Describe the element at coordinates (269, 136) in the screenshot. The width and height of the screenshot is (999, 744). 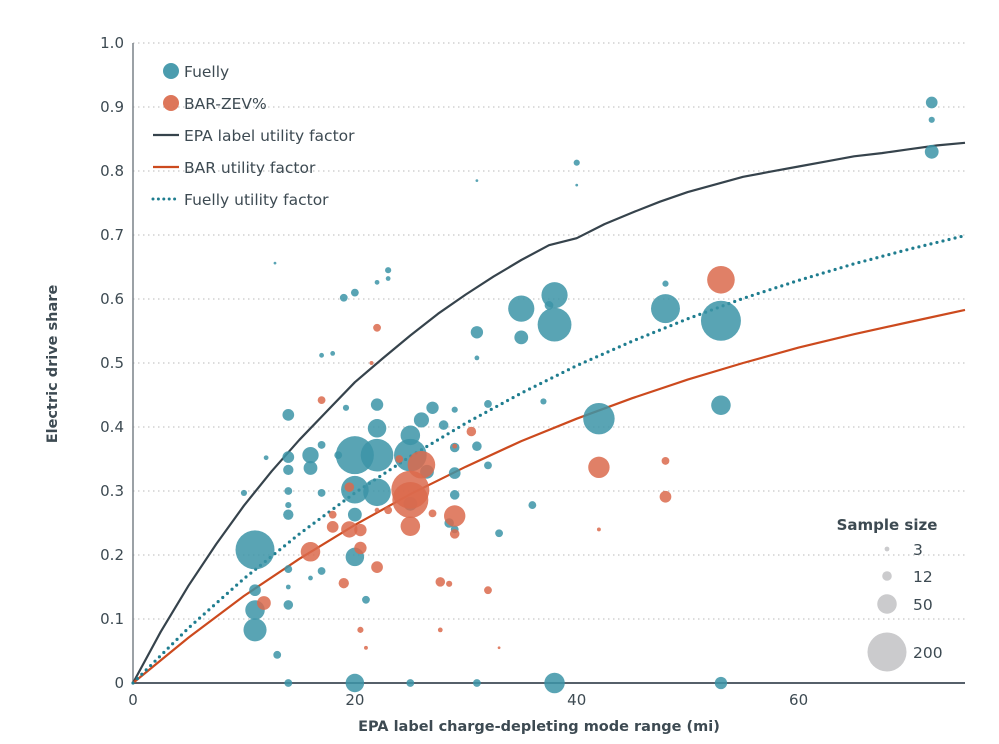
I see `legend-label: EPA label utility factor` at that location.